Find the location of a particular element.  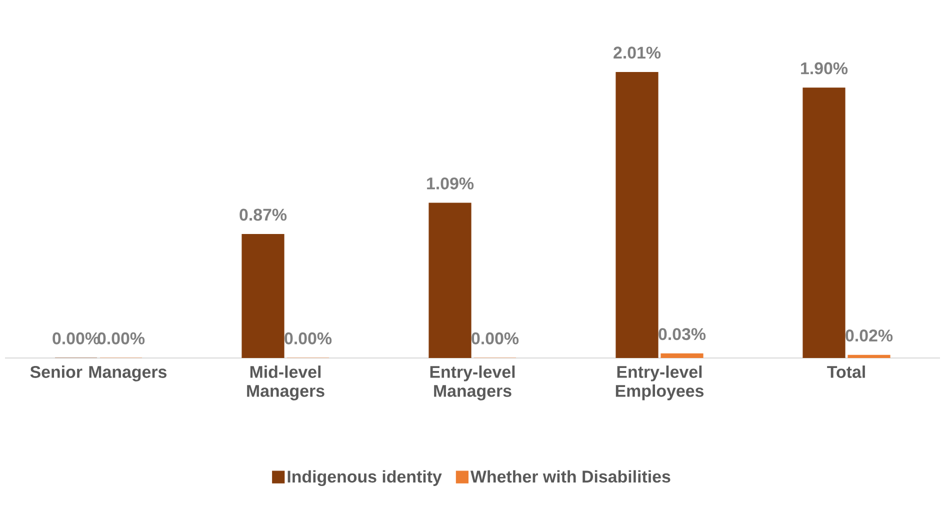

x-tick-label: Total is located at coordinates (846, 372).